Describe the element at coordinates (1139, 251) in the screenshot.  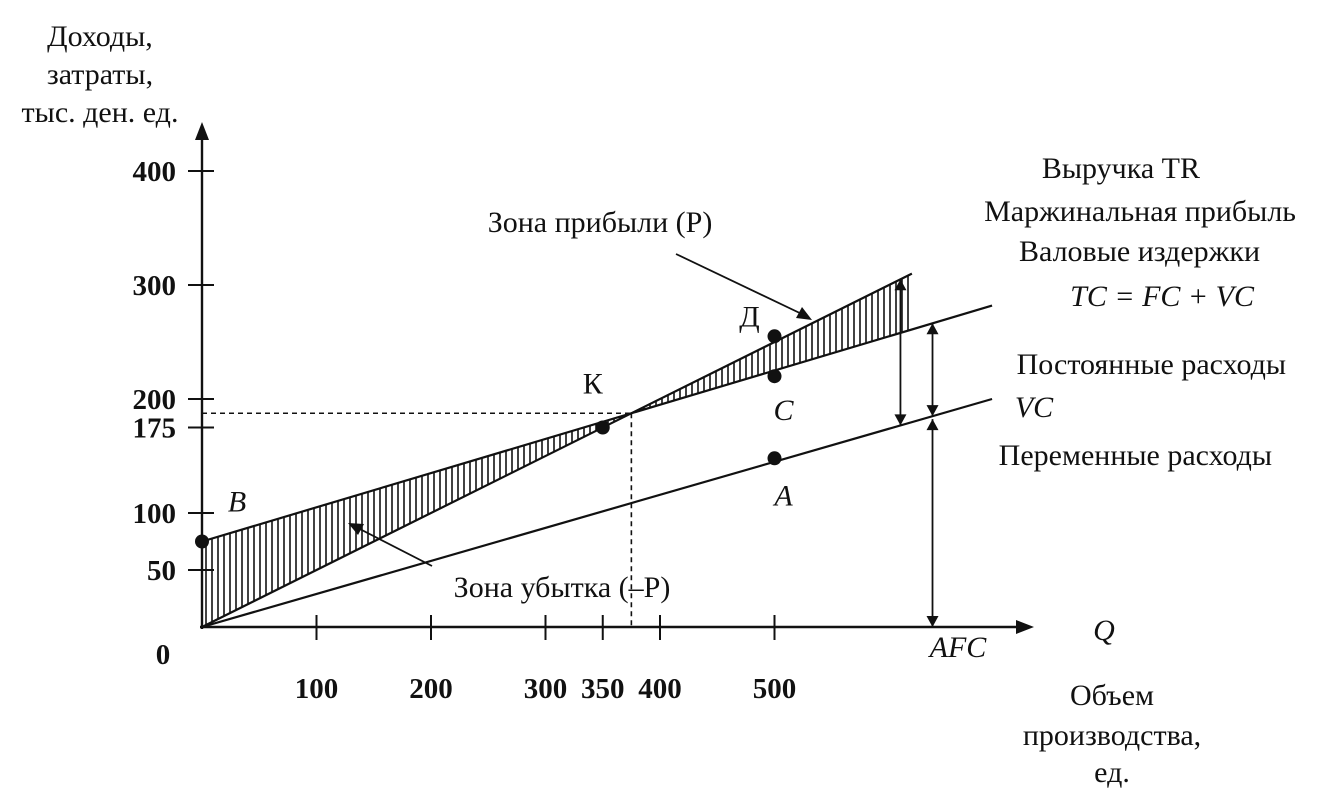
I see `label-gross-costs: Валовые издержки` at that location.